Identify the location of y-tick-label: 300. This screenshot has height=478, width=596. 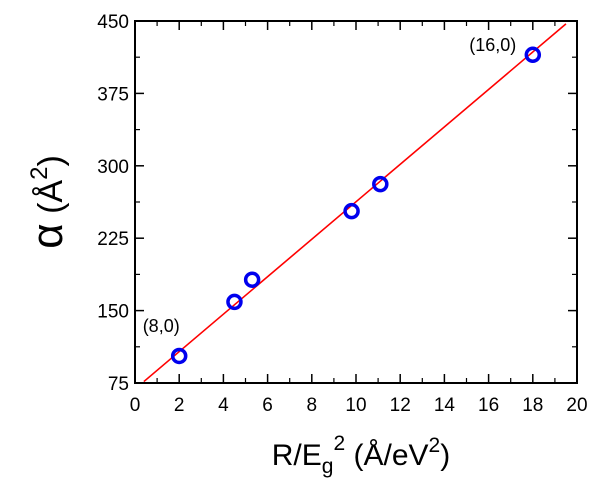
(113, 167).